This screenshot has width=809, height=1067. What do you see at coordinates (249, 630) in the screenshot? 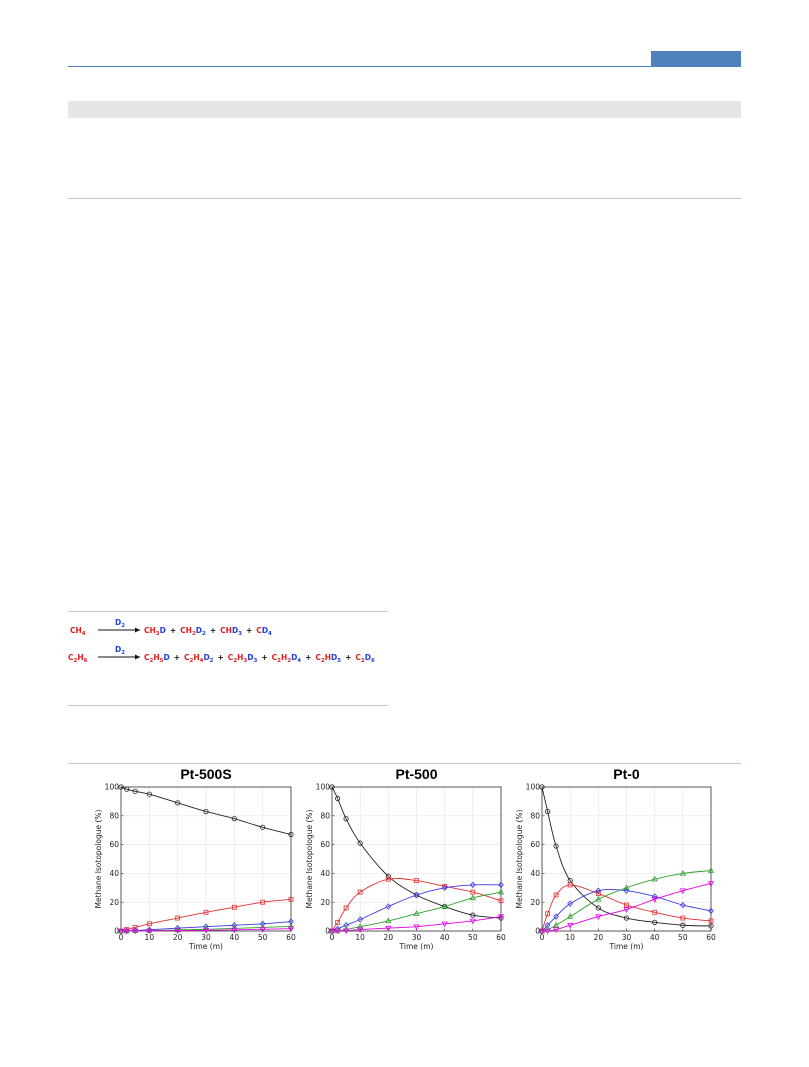
I see `methane-product: +` at bounding box center [249, 630].